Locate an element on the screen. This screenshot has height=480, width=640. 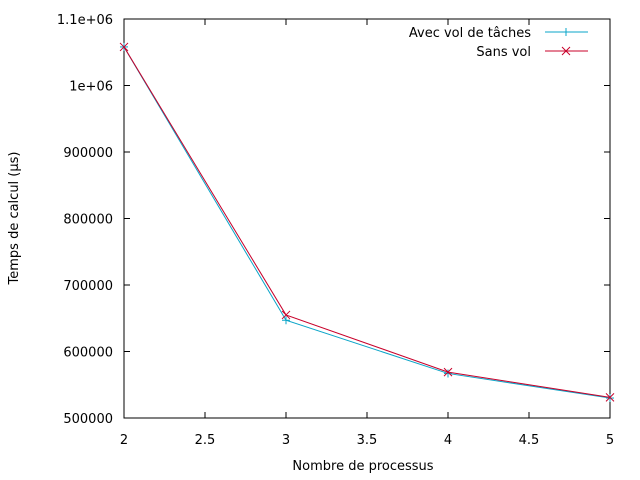
x-tick-label: 2 is located at coordinates (124, 440).